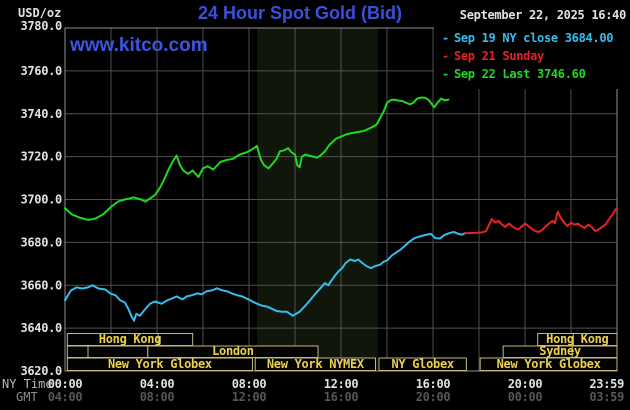 This screenshot has height=410, width=630. I want to click on y-tick-label: 3680.0, so click(41, 242).